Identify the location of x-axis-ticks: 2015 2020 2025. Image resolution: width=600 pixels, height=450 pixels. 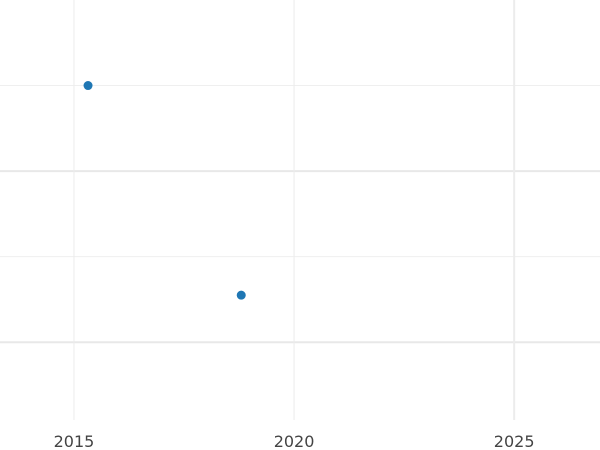
(294, 441).